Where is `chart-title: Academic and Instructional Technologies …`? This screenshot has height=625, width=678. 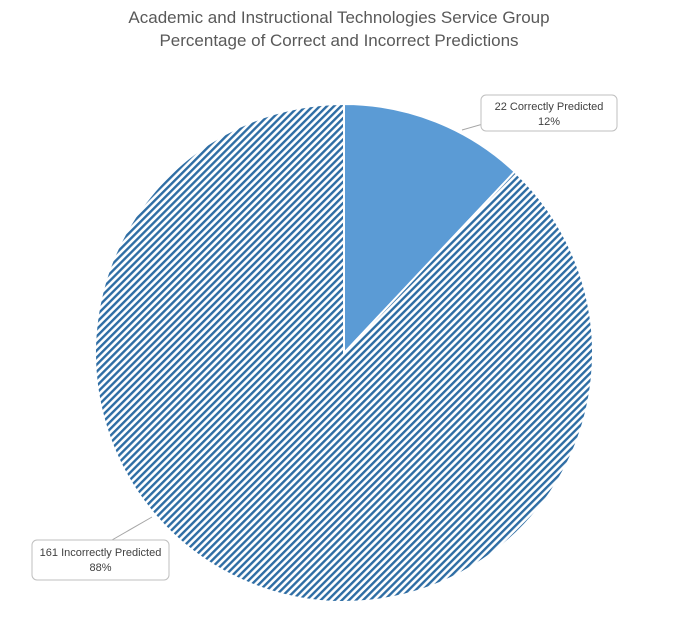
chart-title: Academic and Instructional Technologies … is located at coordinates (339, 17).